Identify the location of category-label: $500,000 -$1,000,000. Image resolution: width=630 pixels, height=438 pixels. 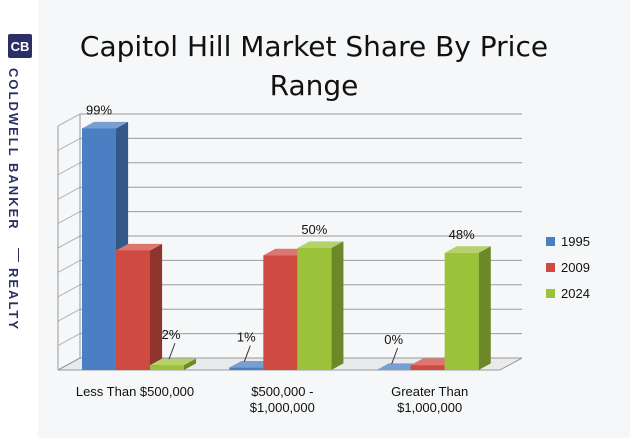
(282, 399).